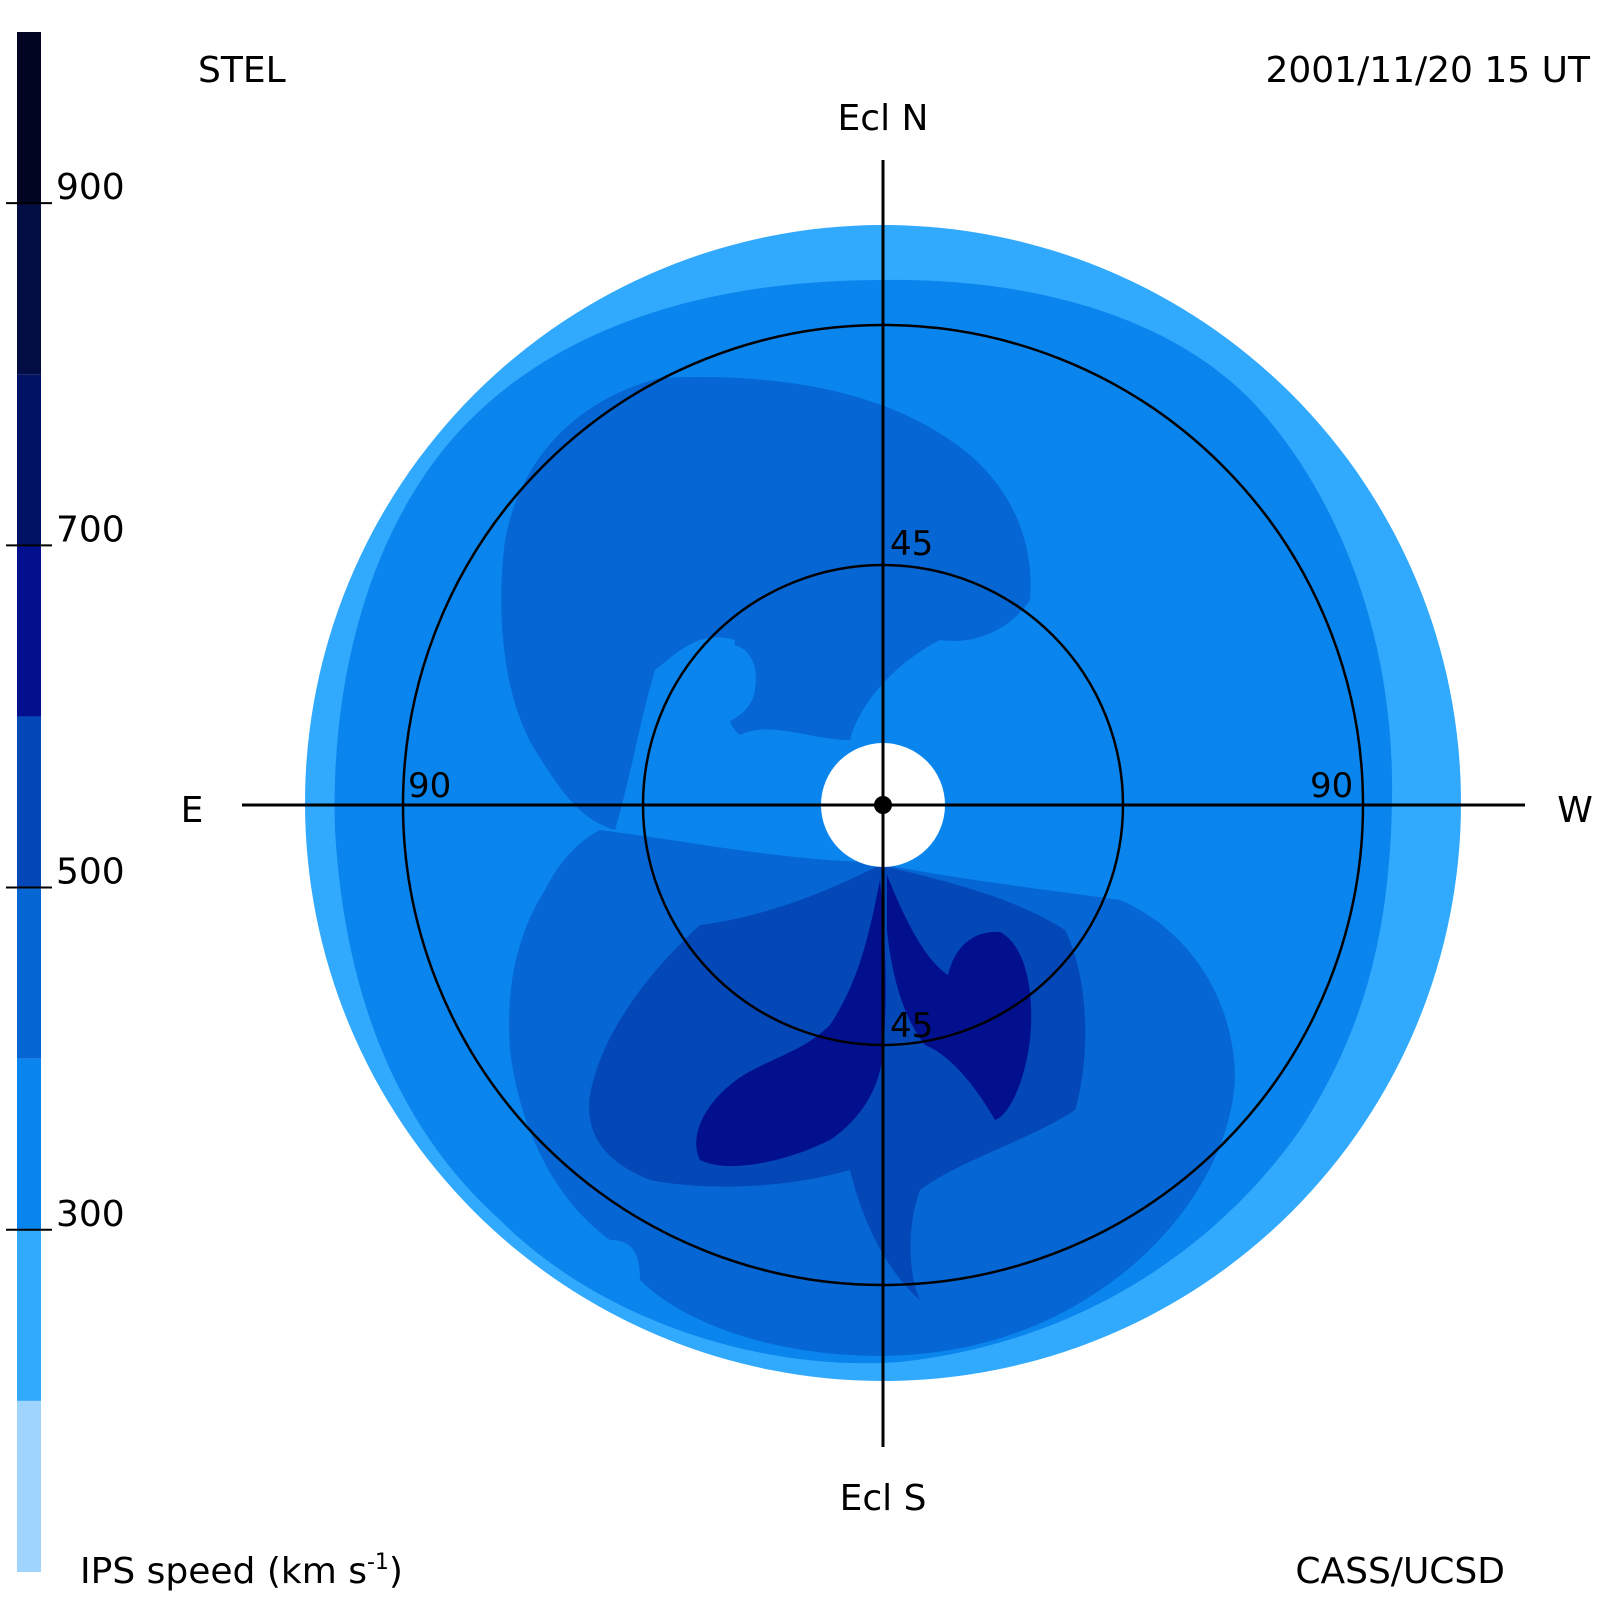 This screenshot has height=1600, width=1600. Describe the element at coordinates (883, 1498) in the screenshot. I see `direction-south-label: Ecl S` at that location.